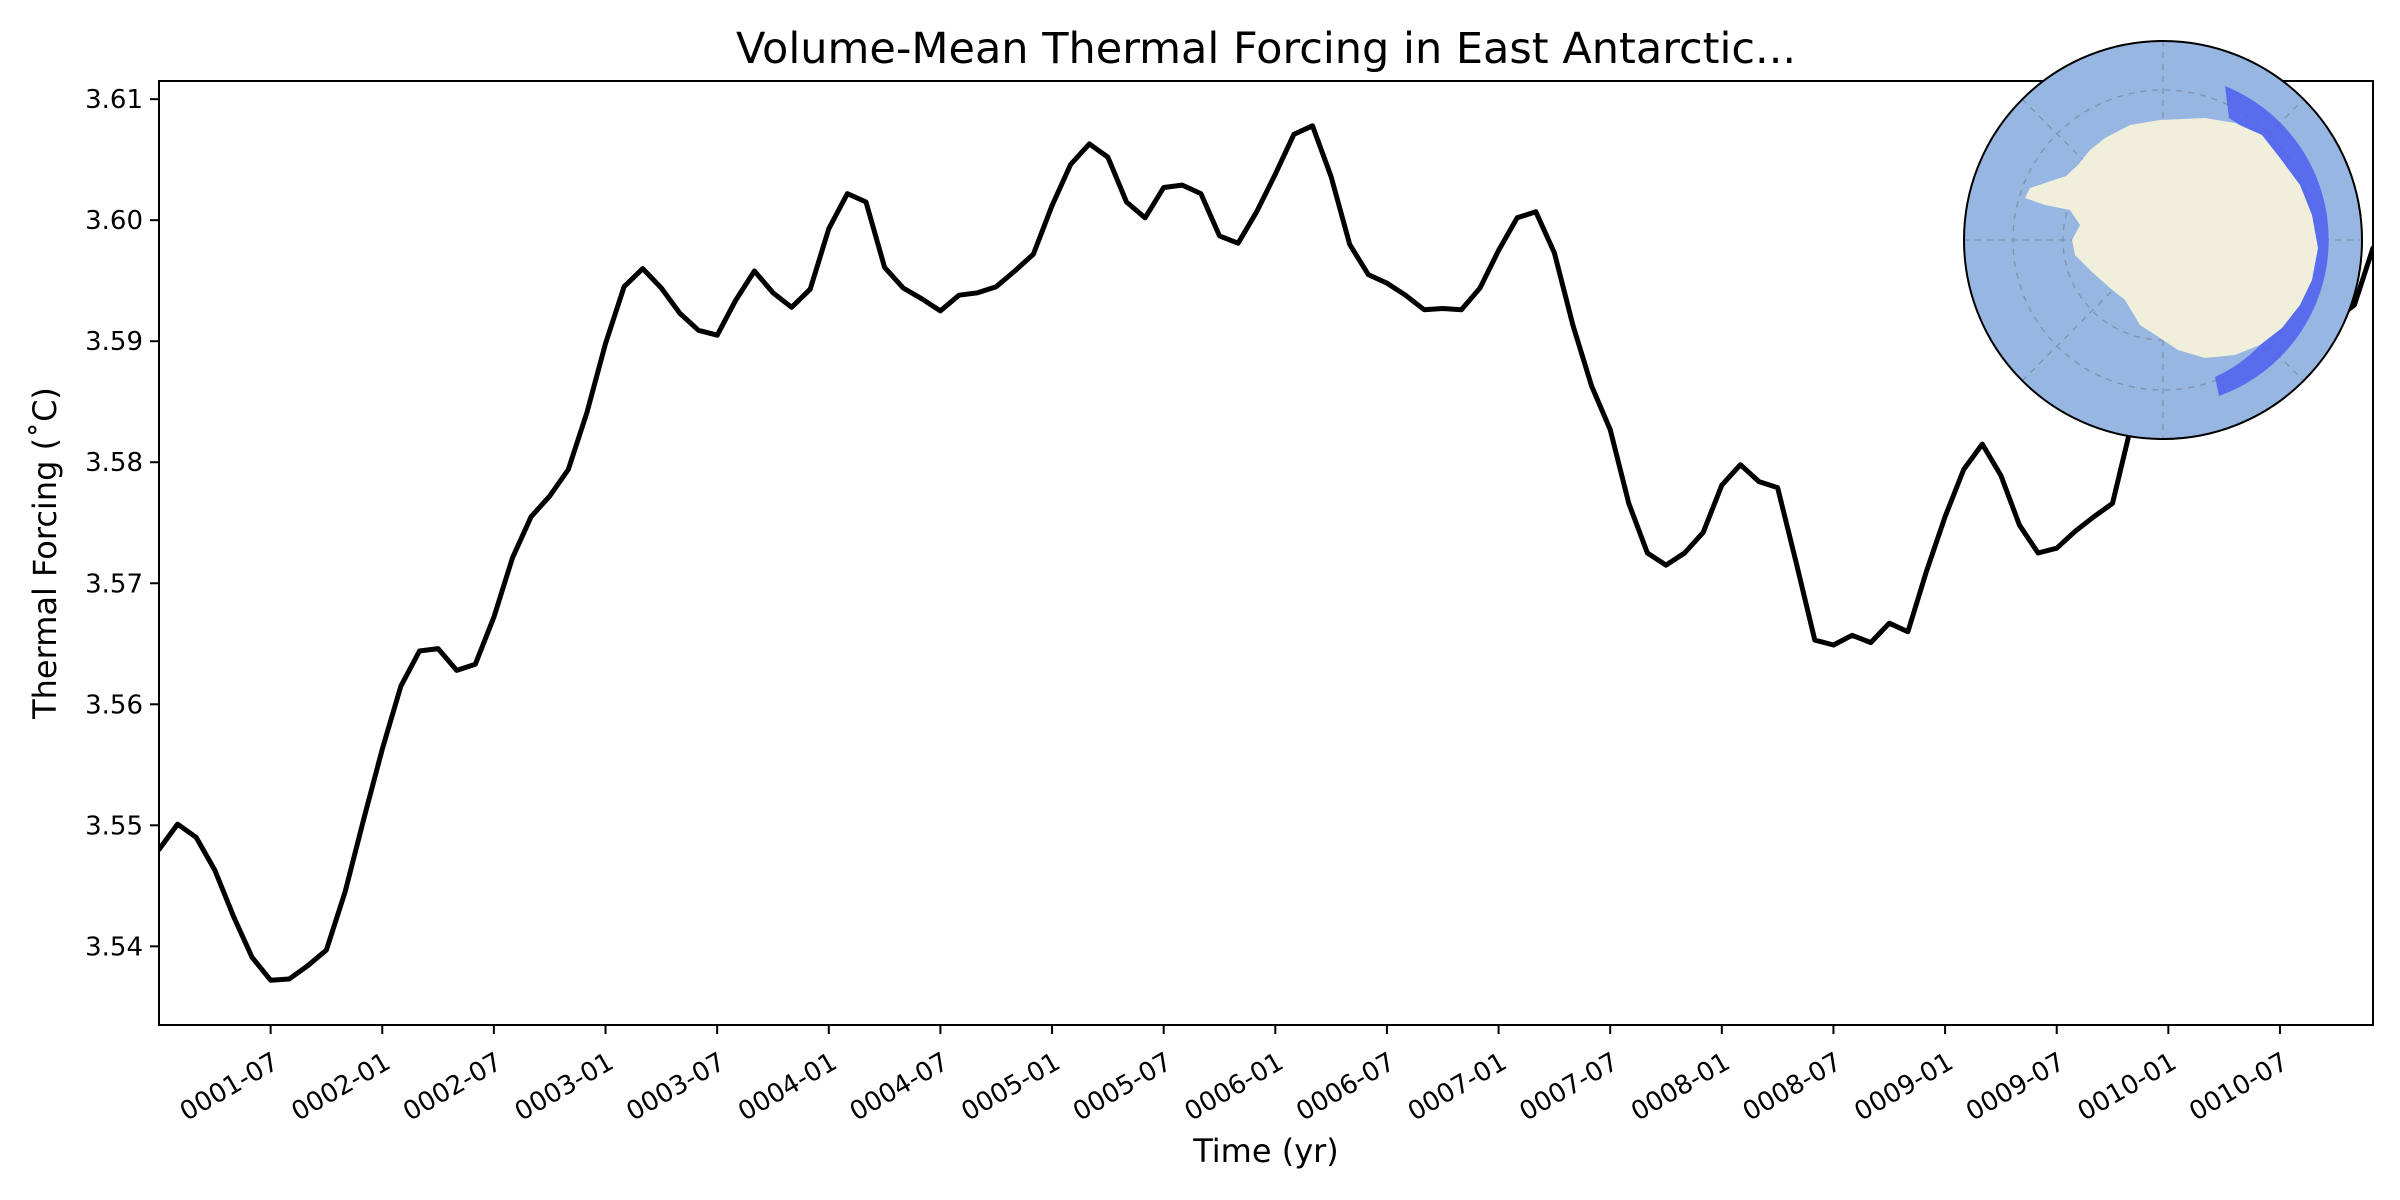  Describe the element at coordinates (2171, 238) in the screenshot. I see `antarctica-landmass` at that location.